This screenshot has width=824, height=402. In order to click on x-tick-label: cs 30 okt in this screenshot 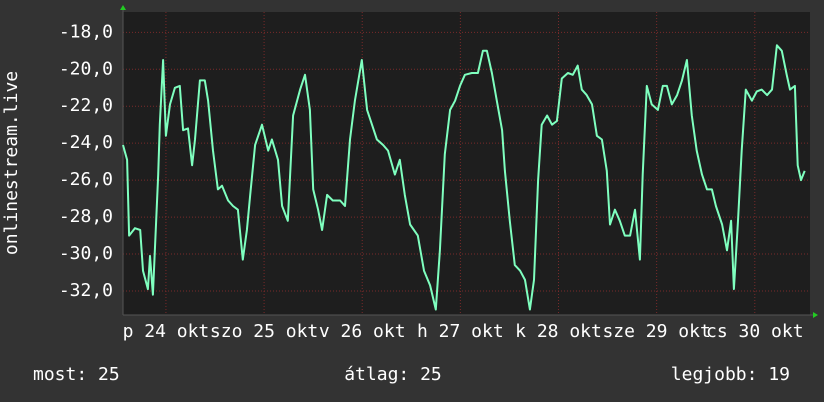, I will do `click(755, 331)`.